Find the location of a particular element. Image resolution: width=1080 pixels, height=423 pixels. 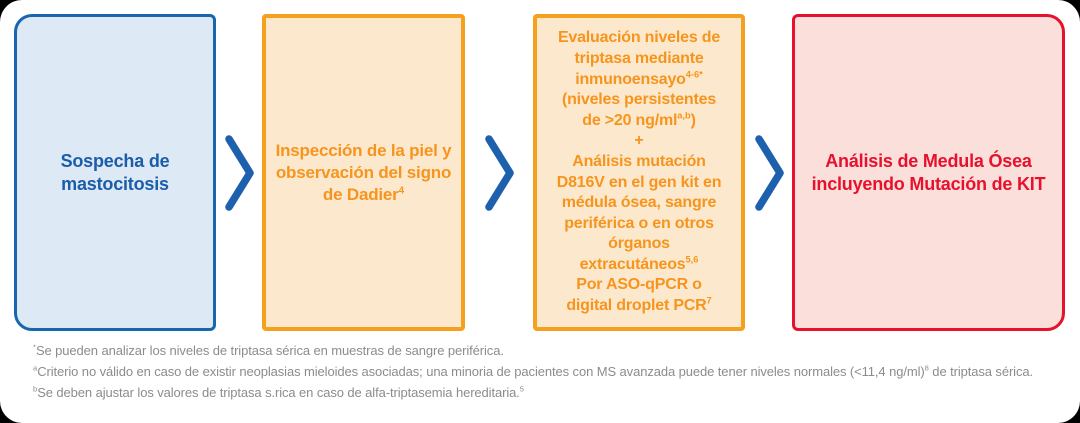

box-text-line: extracutáneos5,6 is located at coordinates (639, 263).